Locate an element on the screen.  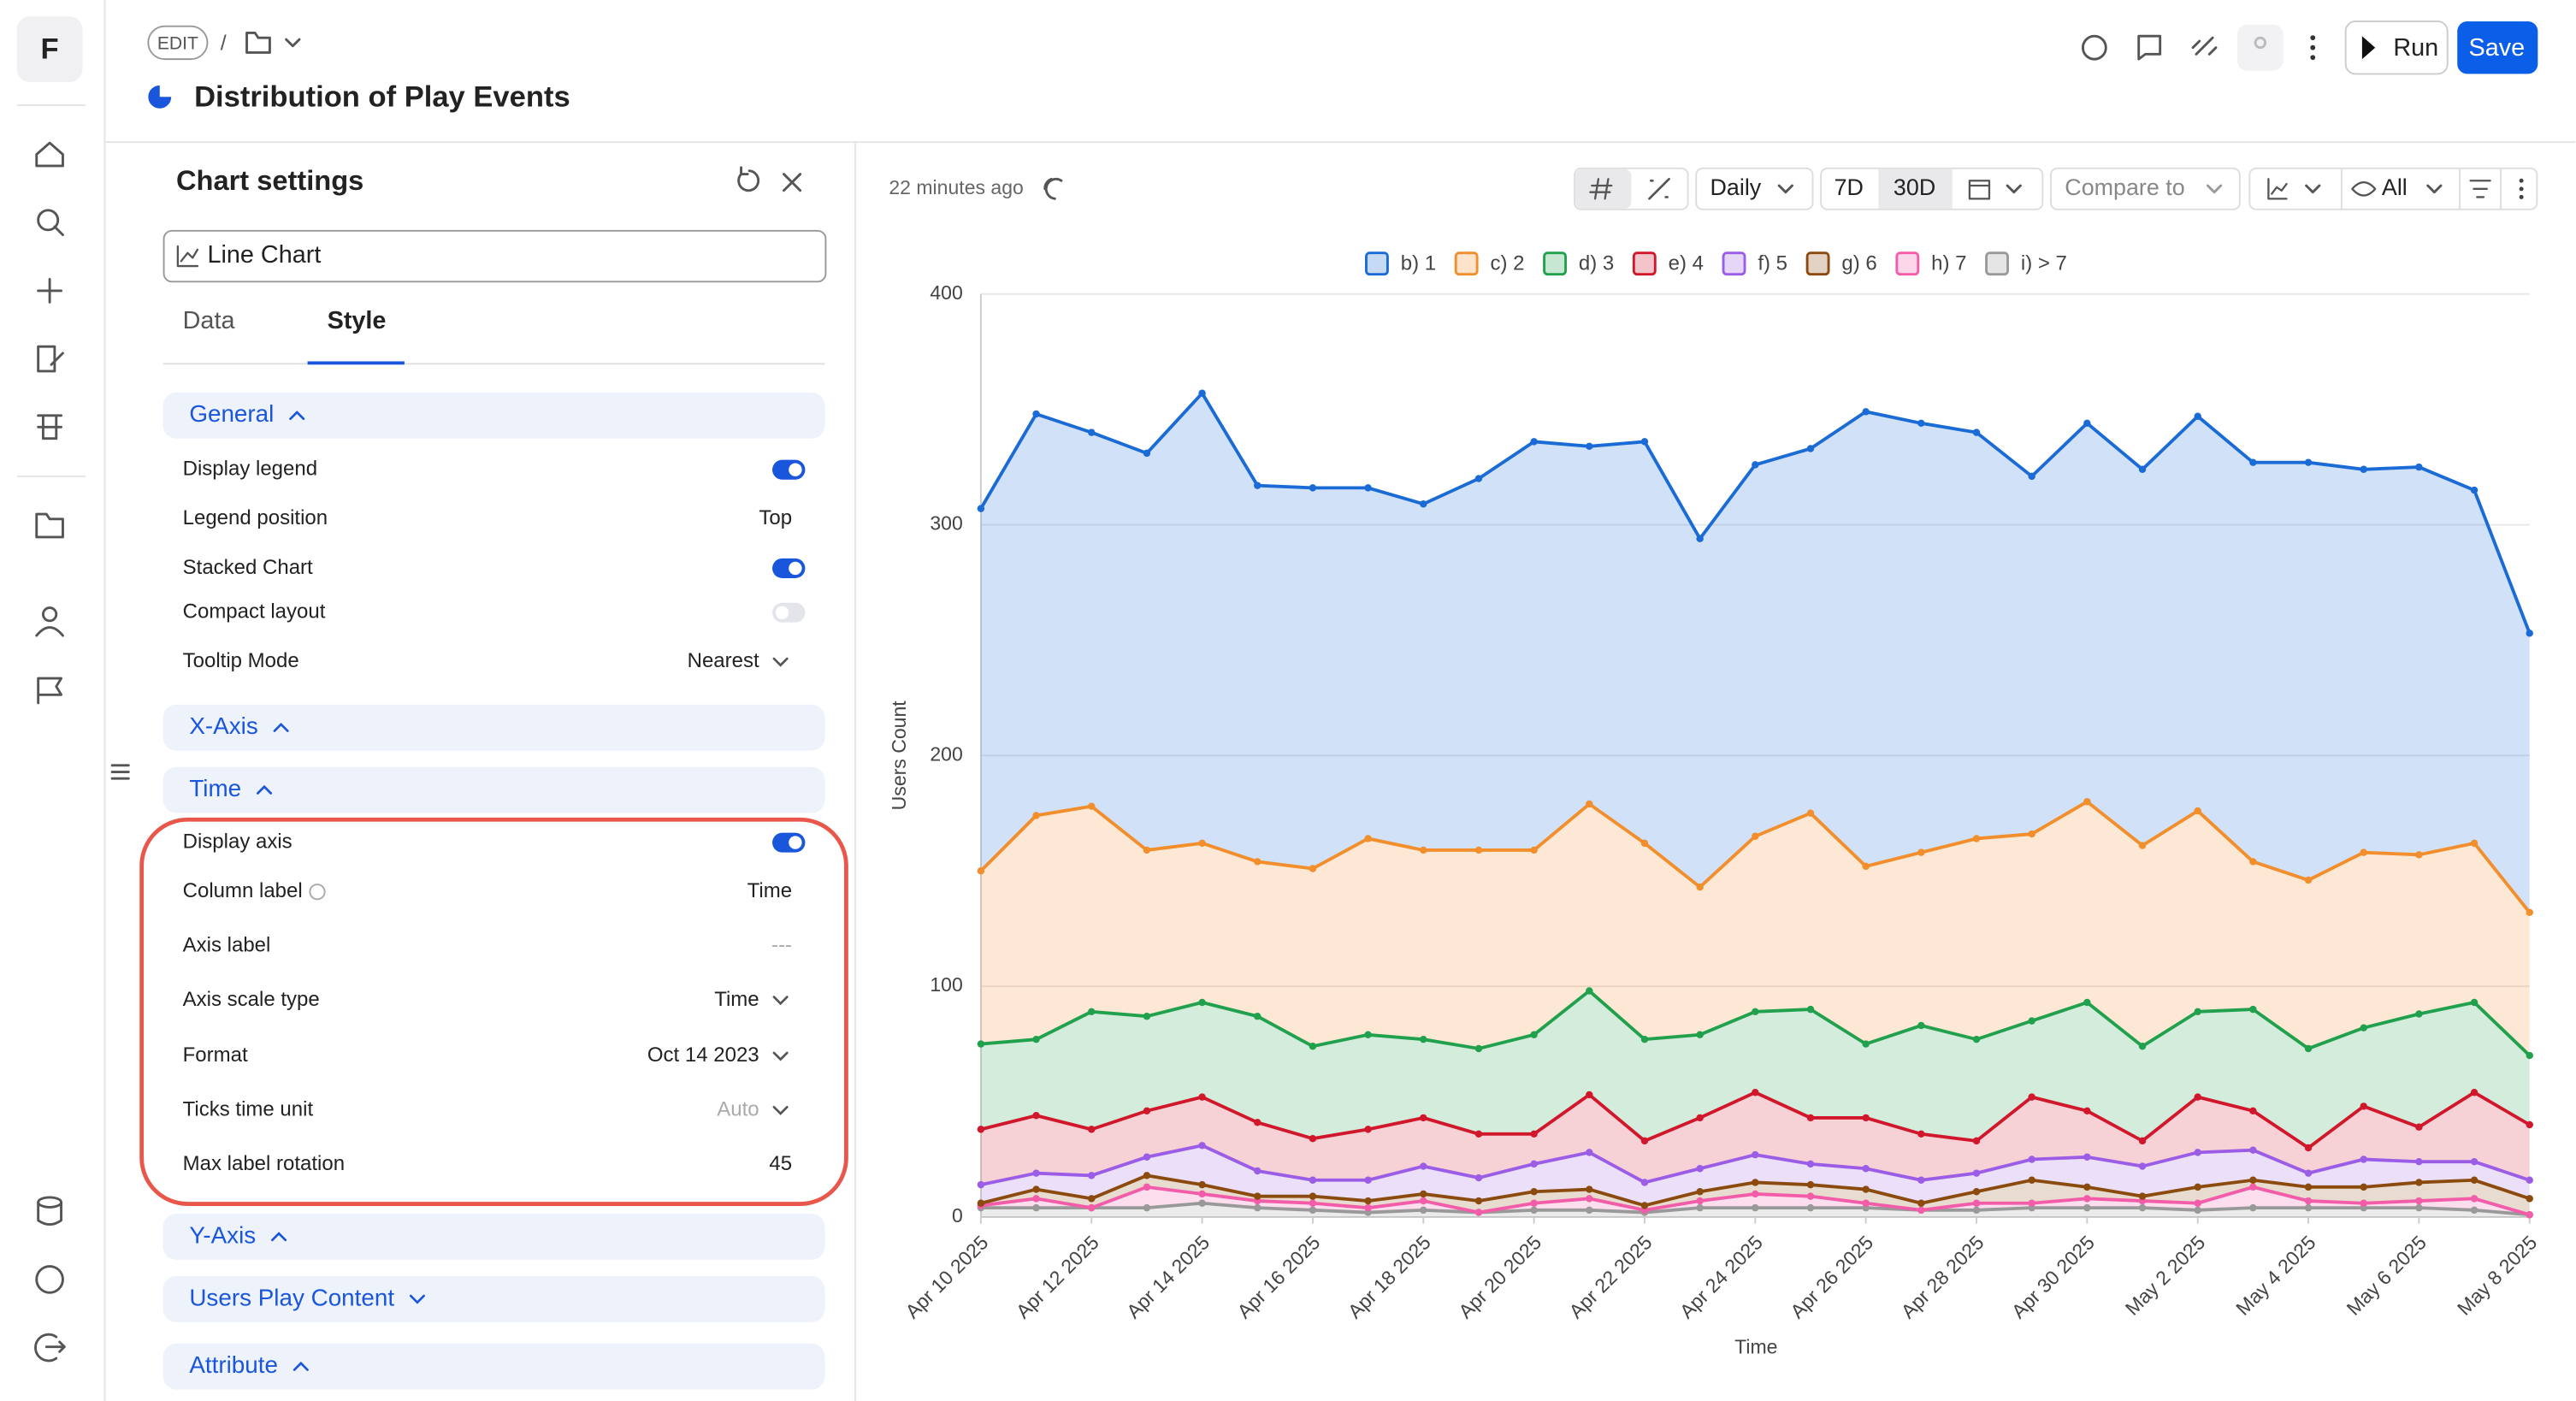
setting-value: Auto is located at coordinates (738, 1108).